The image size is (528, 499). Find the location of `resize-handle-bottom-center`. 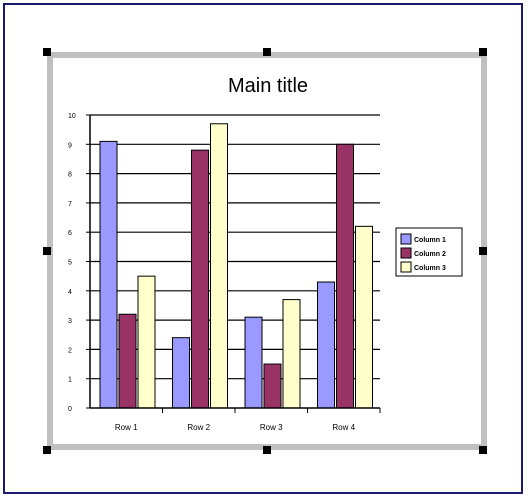

resize-handle-bottom-center is located at coordinates (267, 450).